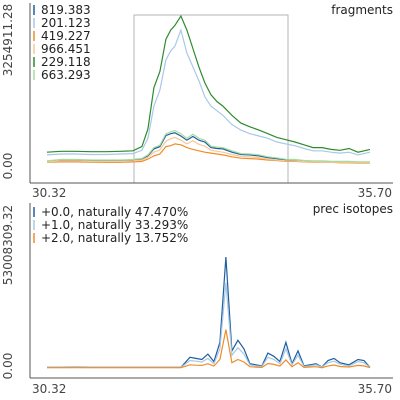 The height and width of the screenshot is (400, 400). Describe the element at coordinates (375, 389) in the screenshot. I see `prec-isotopes-x-tick-max: 35.70` at that location.